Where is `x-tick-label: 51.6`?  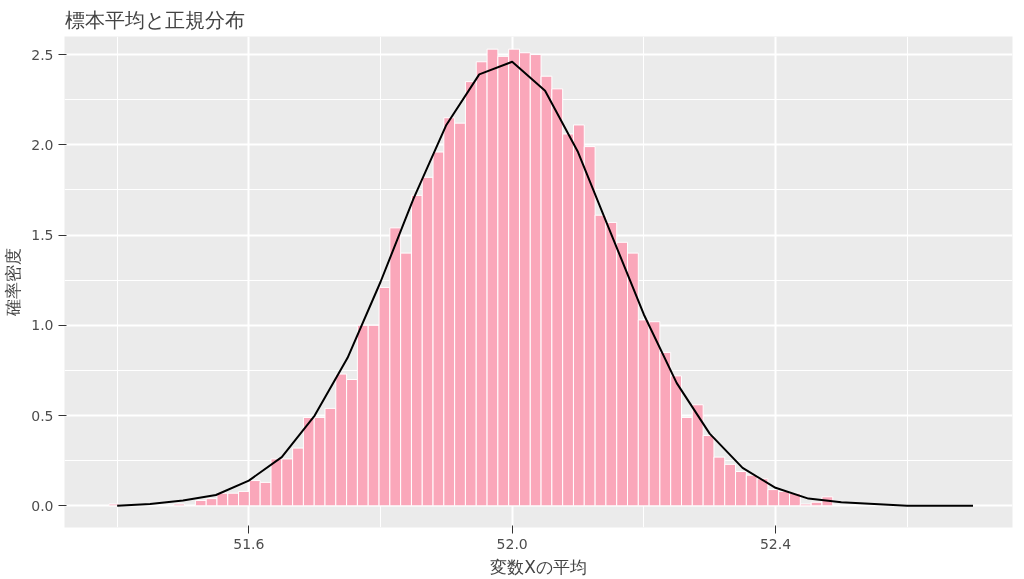 x-tick-label: 51.6 is located at coordinates (249, 543).